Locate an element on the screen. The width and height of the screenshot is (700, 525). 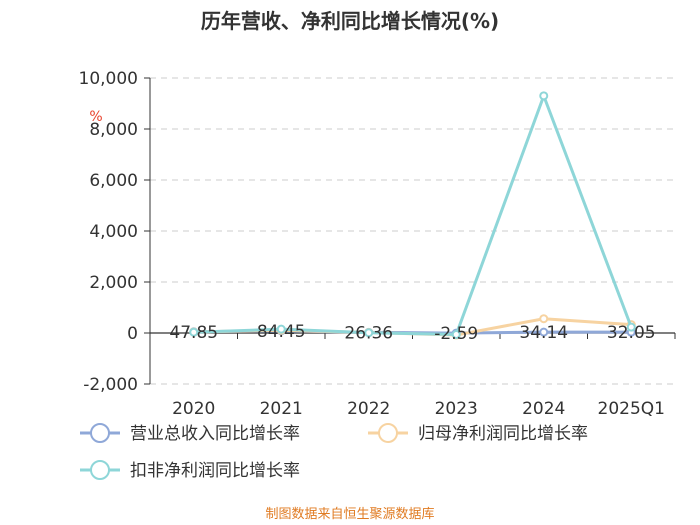
legend-label: 归母净利润同比增长率 is located at coordinates (503, 434).